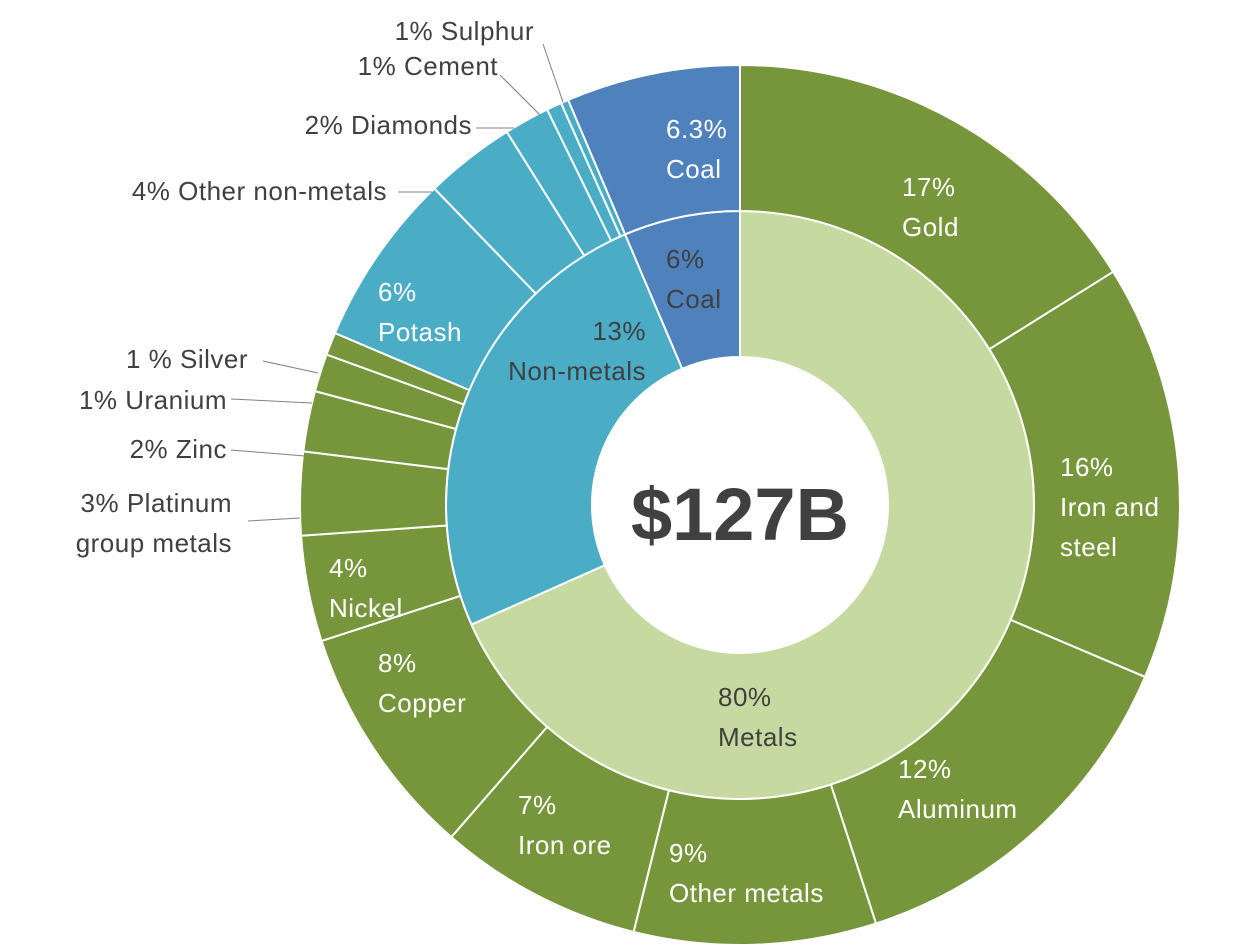 This screenshot has width=1246, height=950. Describe the element at coordinates (746, 893) in the screenshot. I see `slice-label-line: Other metals` at that location.